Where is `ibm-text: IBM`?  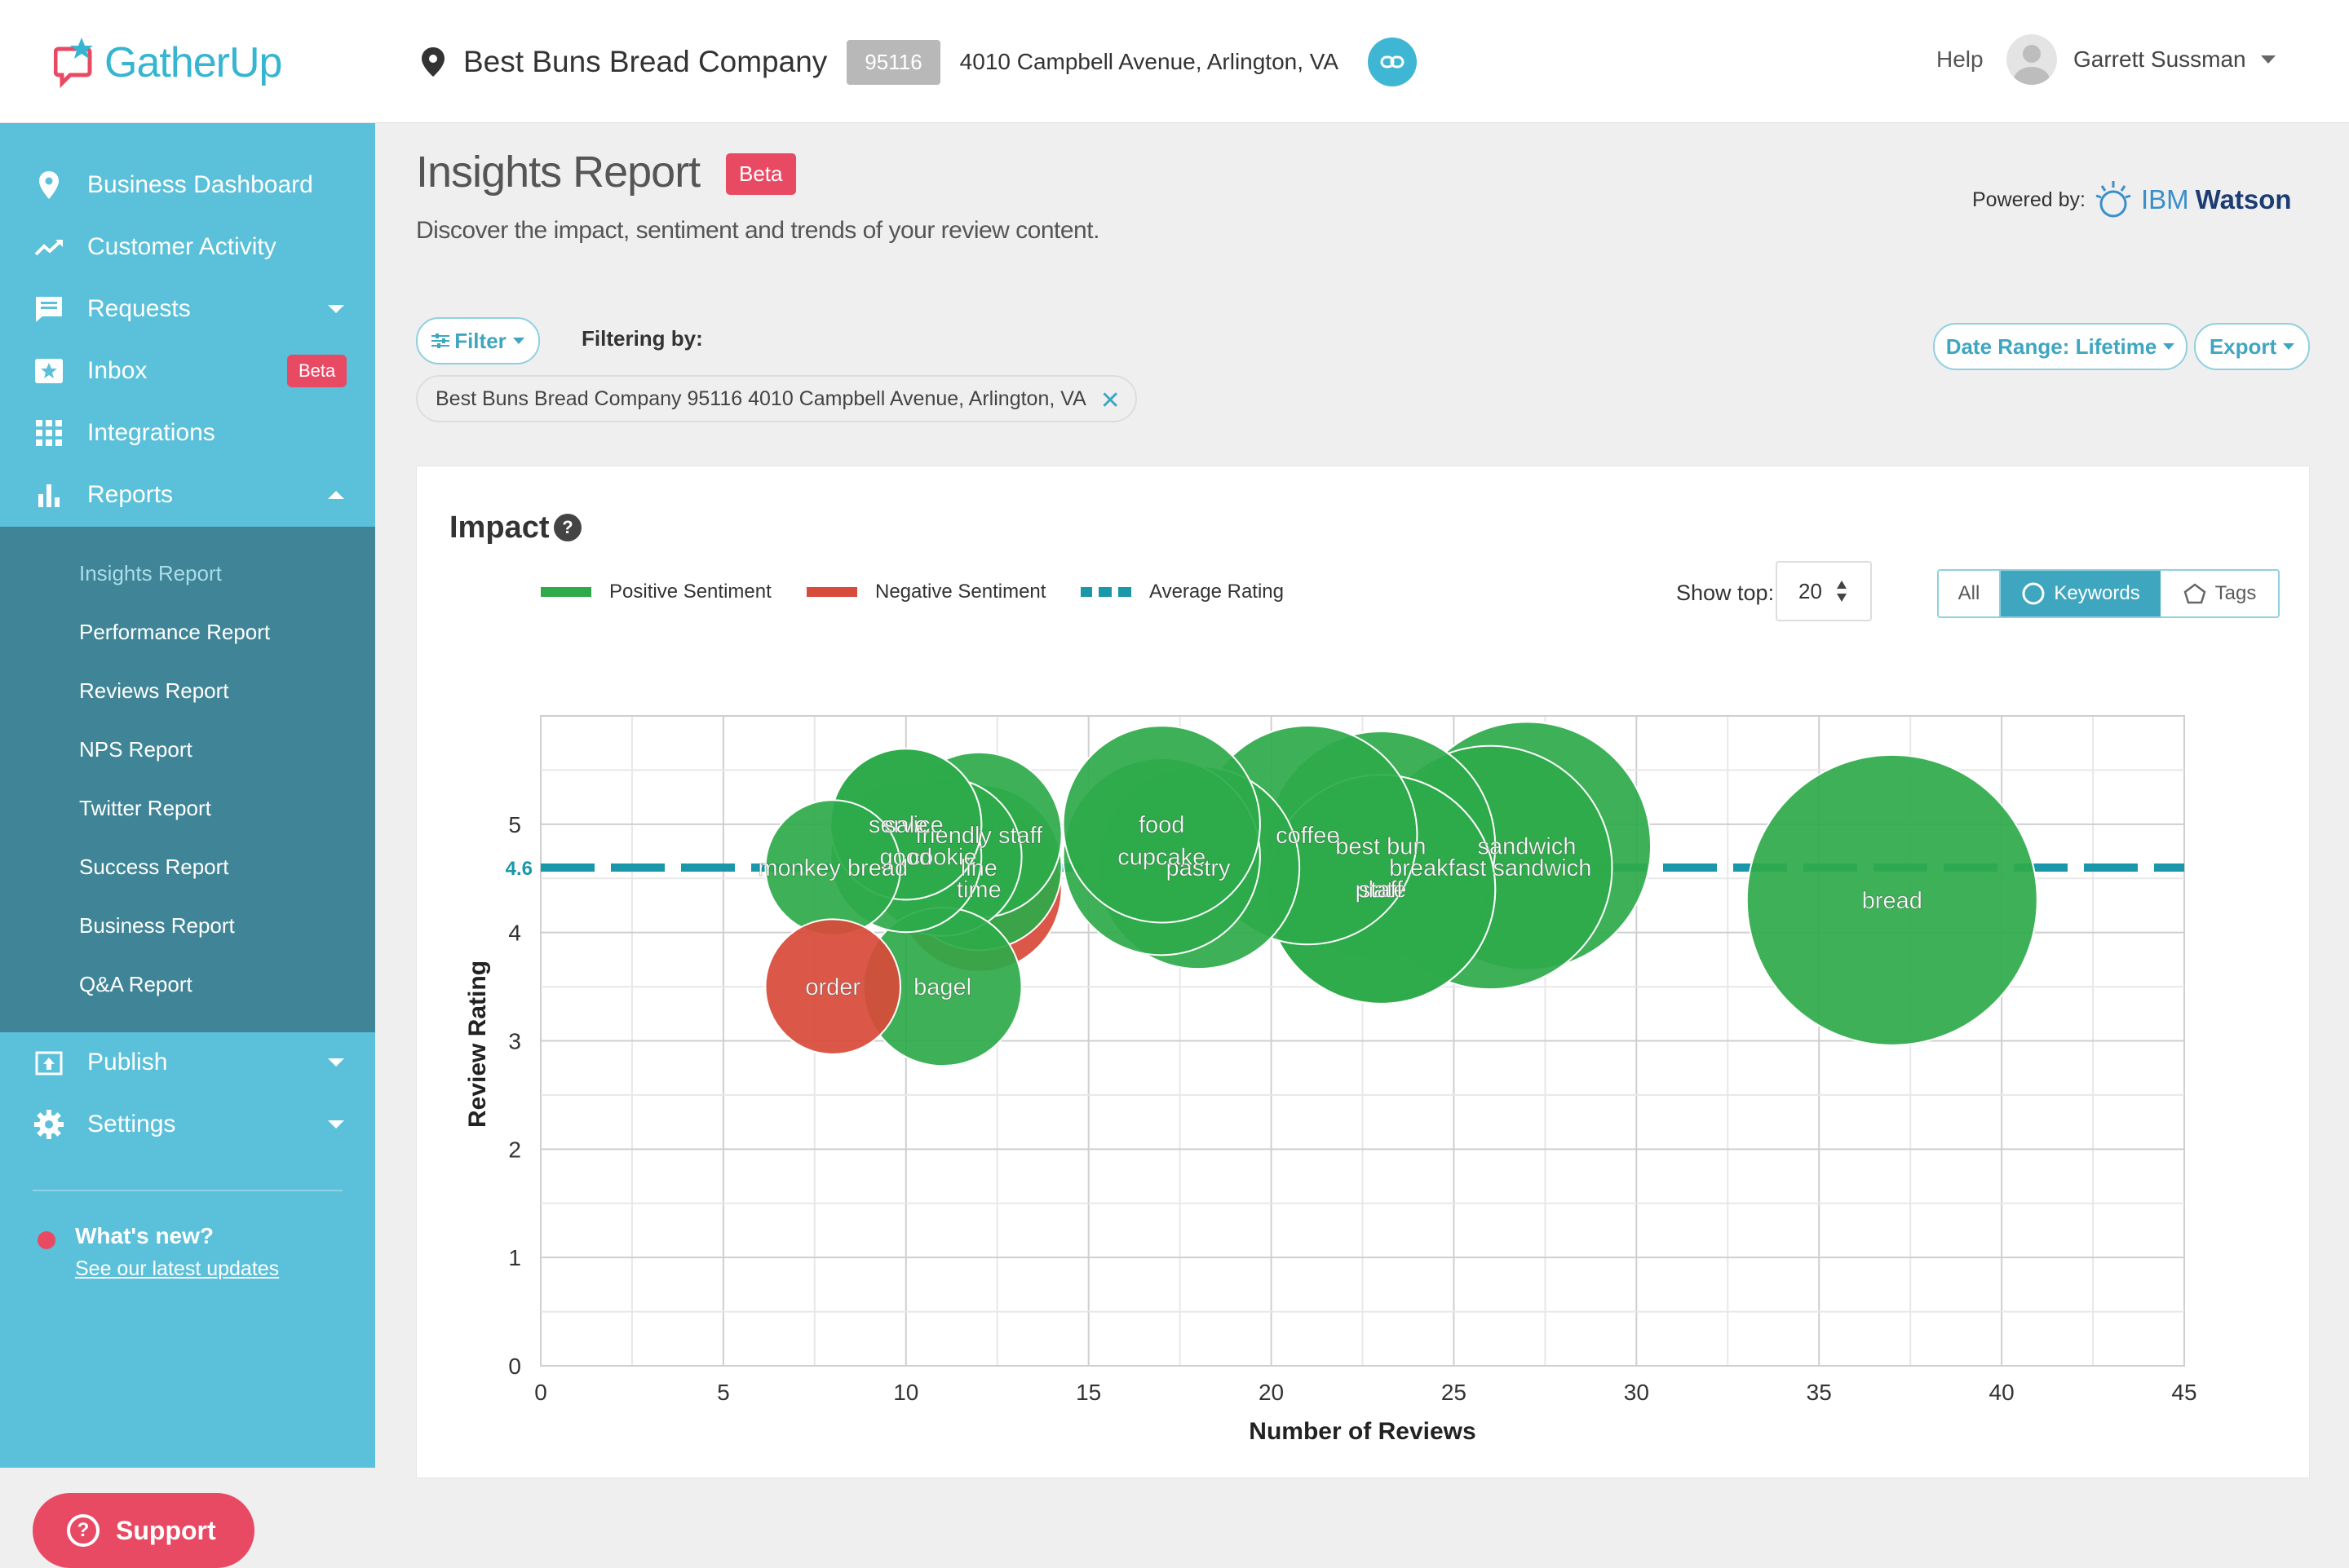 ibm-text: IBM is located at coordinates (2164, 199).